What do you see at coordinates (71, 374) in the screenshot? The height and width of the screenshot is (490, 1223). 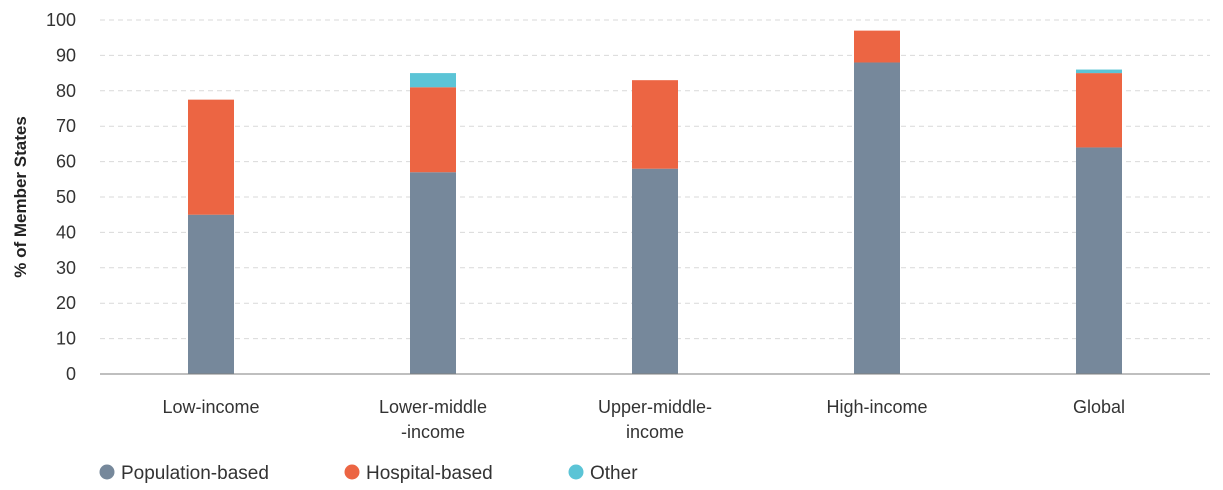 I see `y-tick-label-0: 0` at bounding box center [71, 374].